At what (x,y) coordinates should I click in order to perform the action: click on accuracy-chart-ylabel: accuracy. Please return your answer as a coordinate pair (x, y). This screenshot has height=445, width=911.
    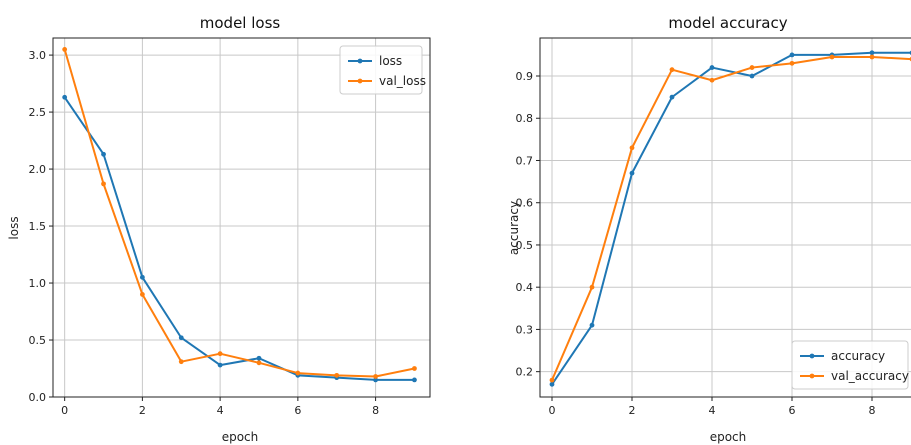
    Looking at the image, I should click on (514, 228).